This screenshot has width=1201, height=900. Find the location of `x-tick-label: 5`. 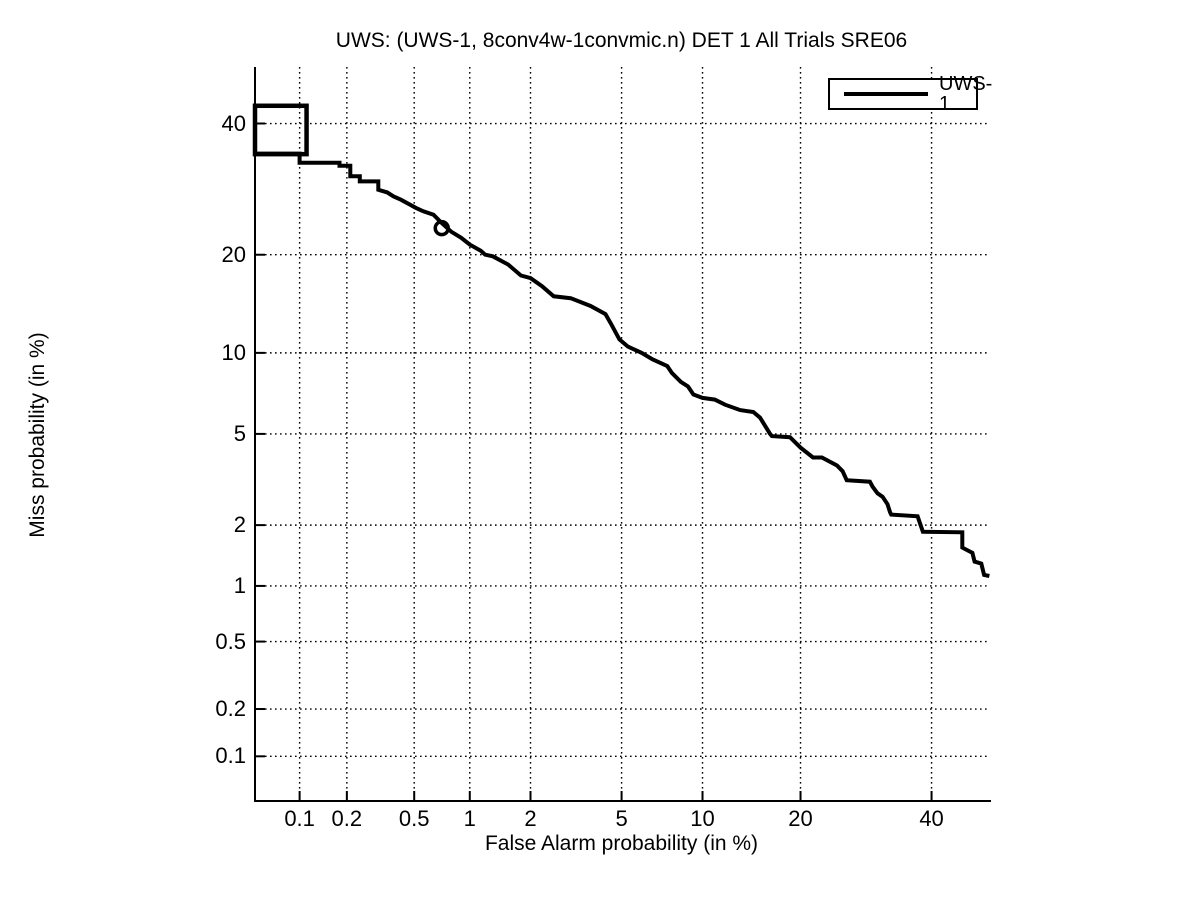

x-tick-label: 5 is located at coordinates (621, 818).